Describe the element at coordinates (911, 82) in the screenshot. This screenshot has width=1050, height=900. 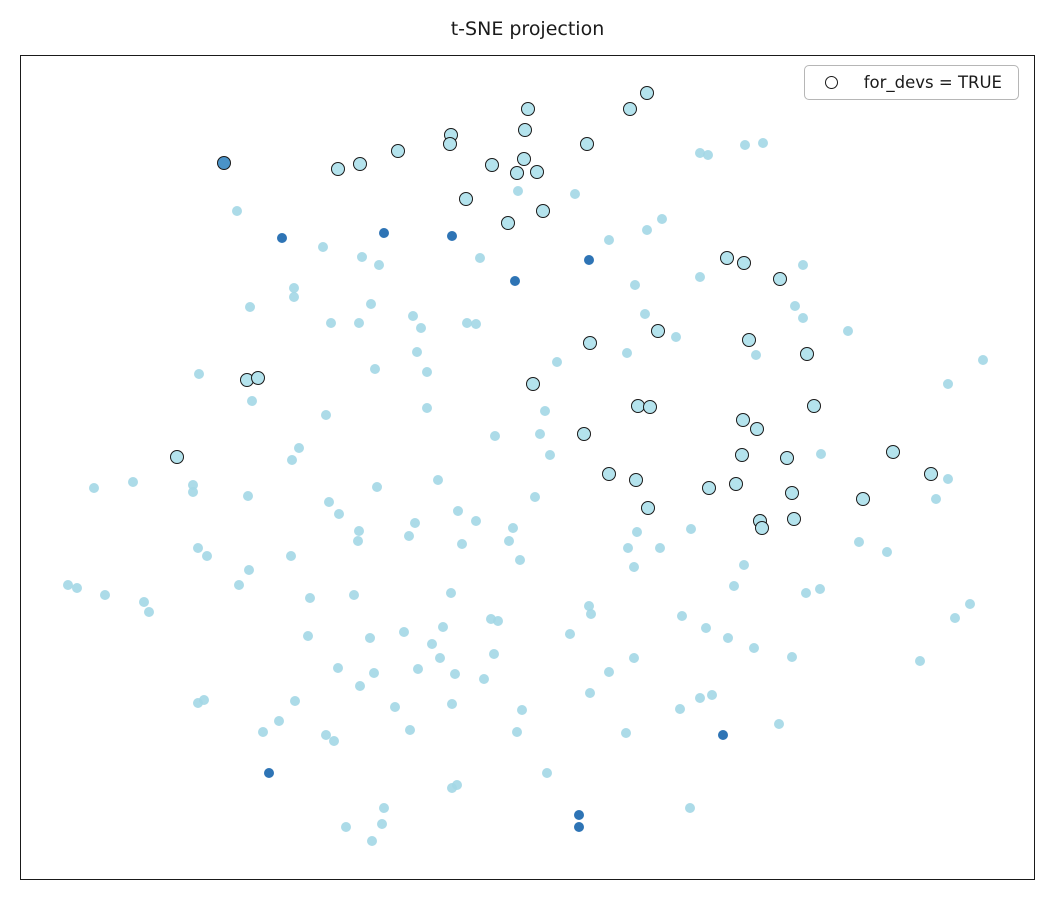
I see `legend: for_devs = TRUE` at that location.